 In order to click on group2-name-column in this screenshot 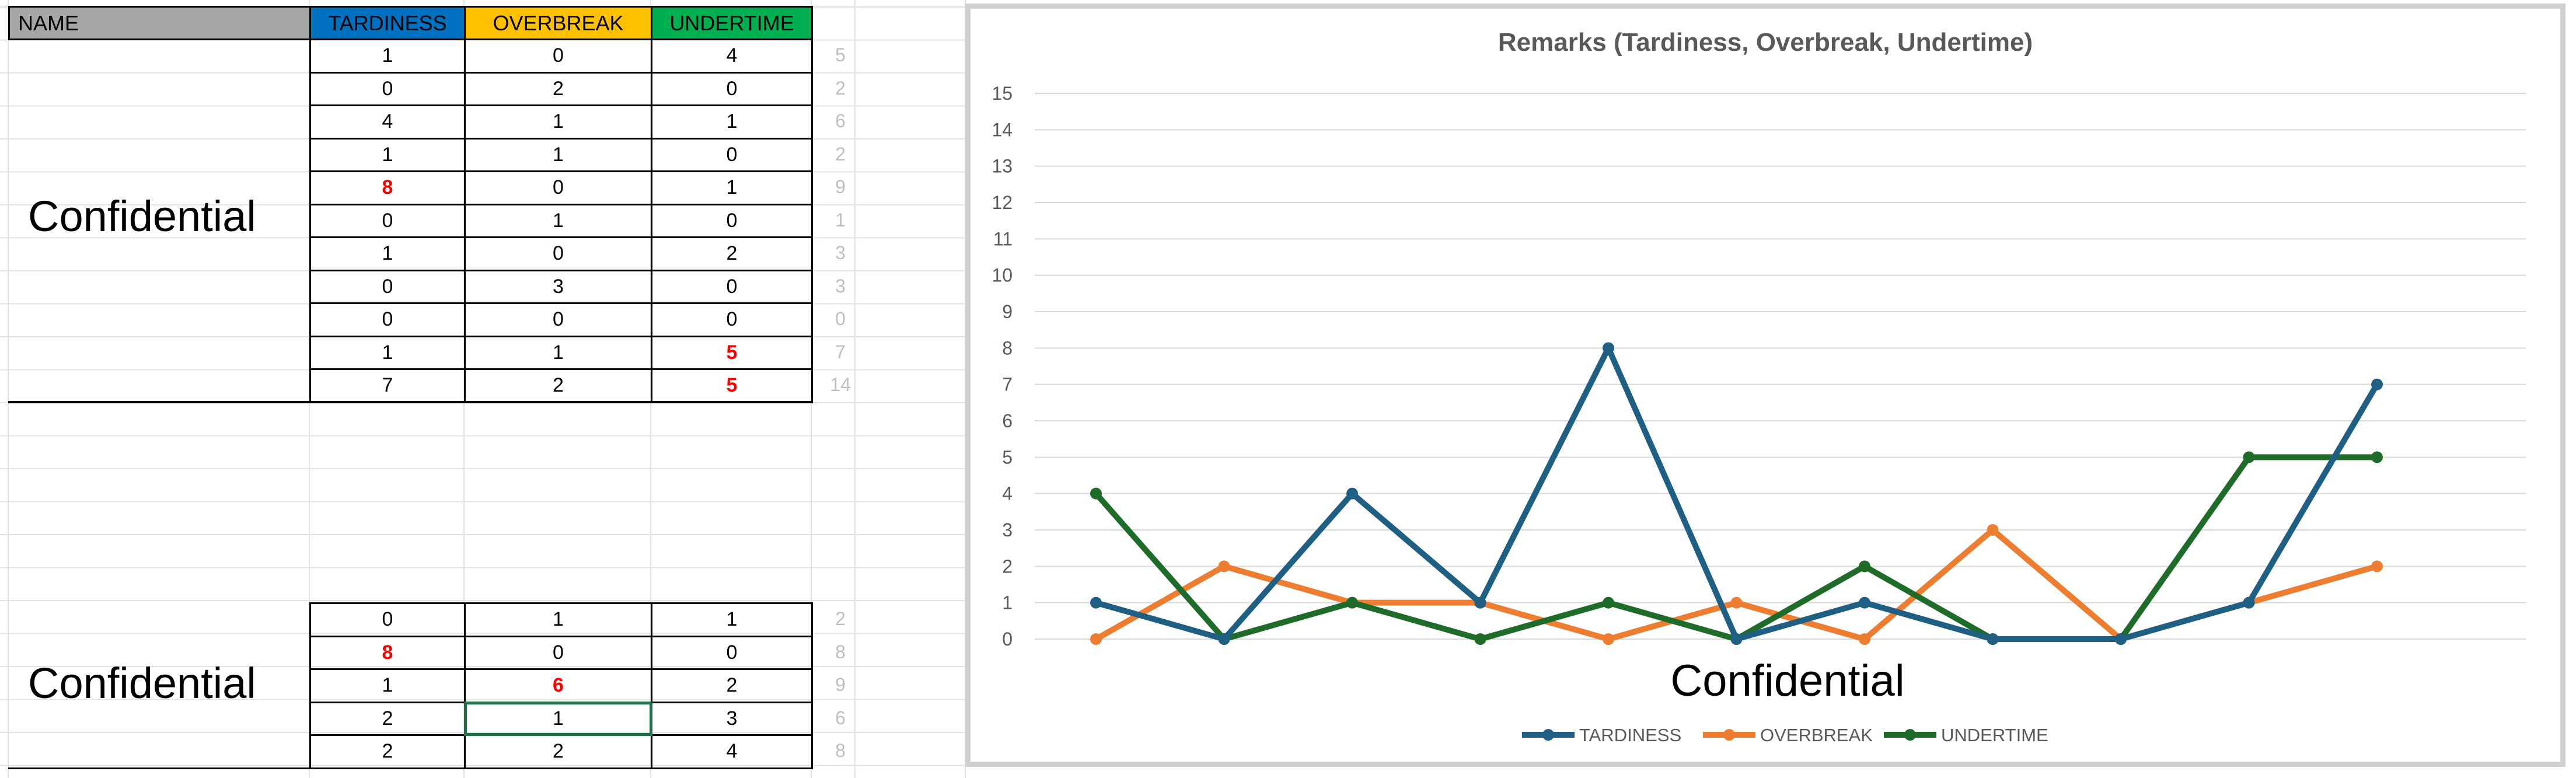, I will do `click(159, 686)`.